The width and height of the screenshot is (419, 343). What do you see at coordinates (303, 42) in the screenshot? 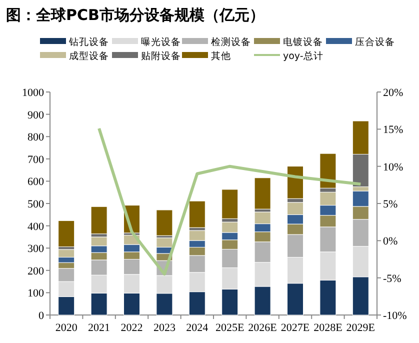
I see `legend-label: 电镀设备` at bounding box center [303, 42].